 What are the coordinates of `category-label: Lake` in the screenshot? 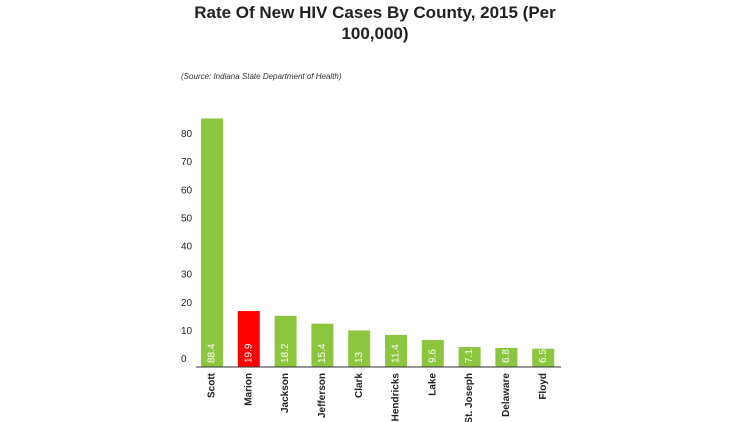 It's located at (432, 384).